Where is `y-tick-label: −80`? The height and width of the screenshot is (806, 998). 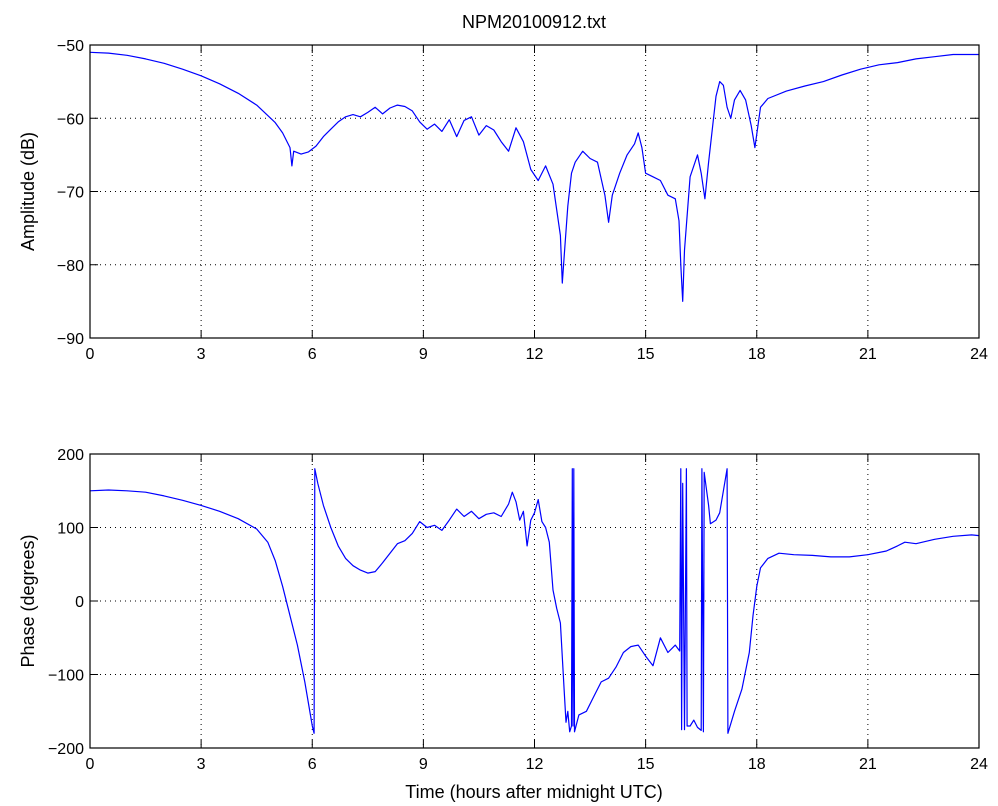
y-tick-label: −80 is located at coordinates (70, 266).